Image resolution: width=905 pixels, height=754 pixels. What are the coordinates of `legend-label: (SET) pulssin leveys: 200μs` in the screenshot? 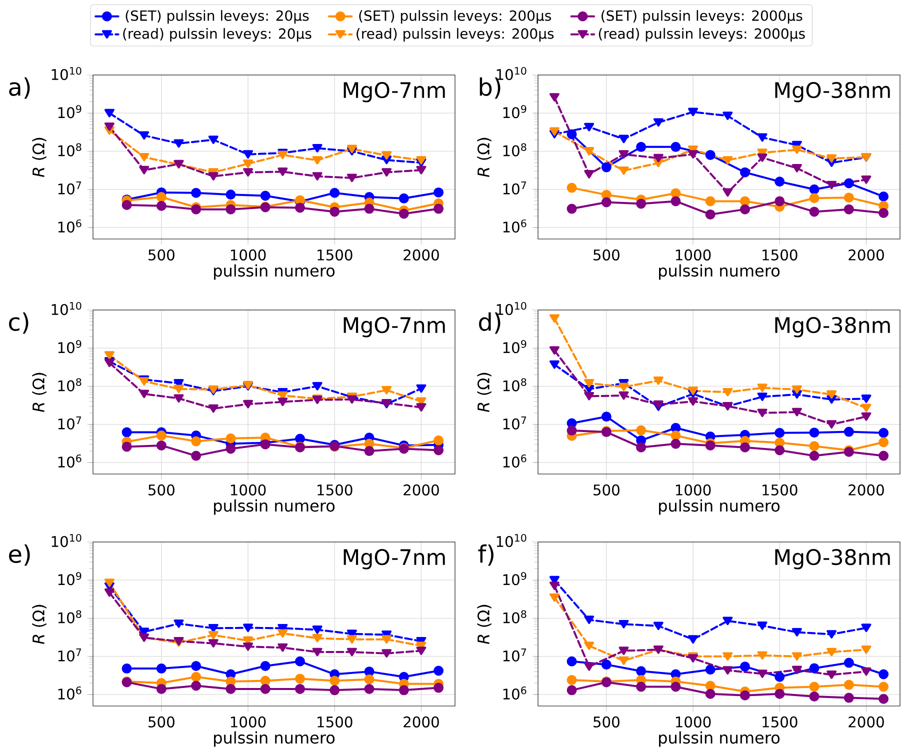 It's located at (455, 17).